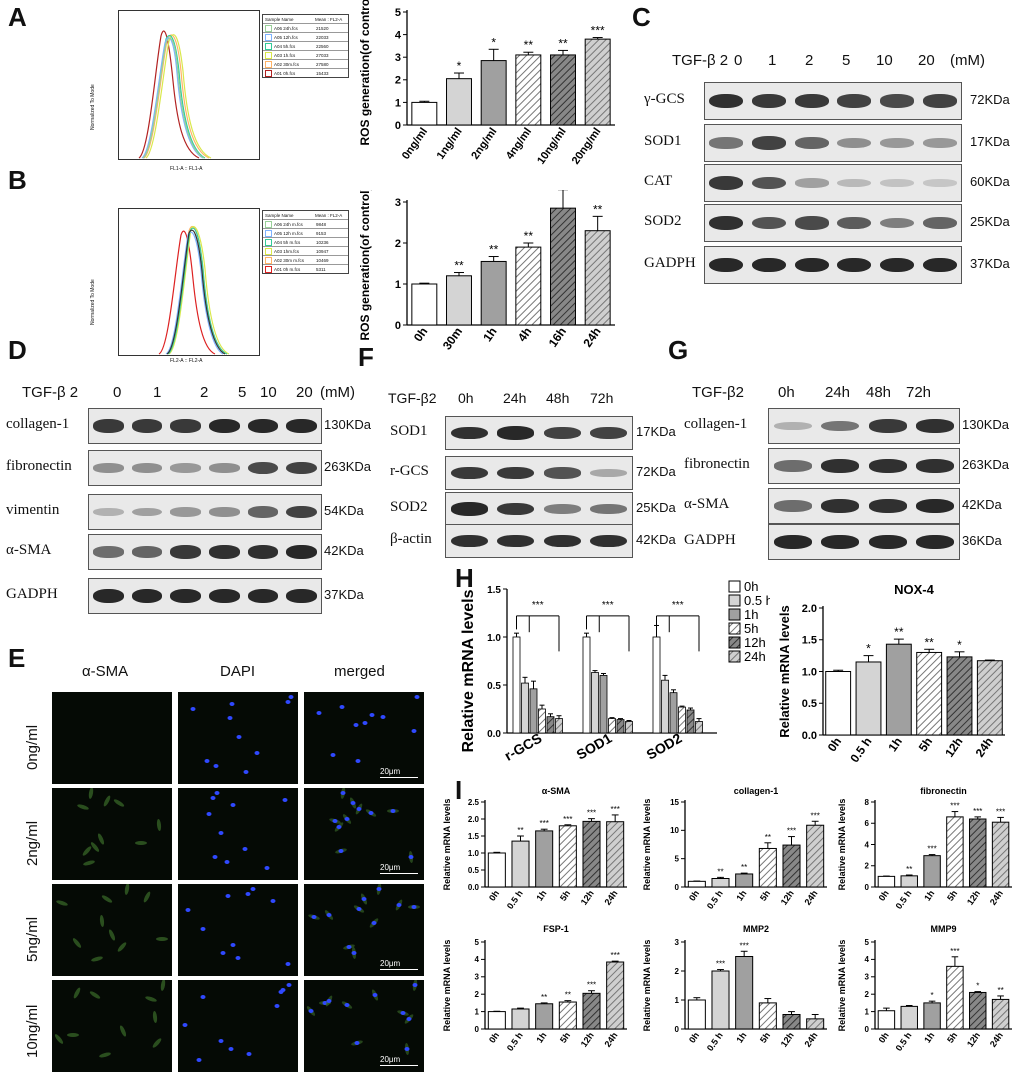  I want to click on wb-g-blot-strip, so click(864, 466).